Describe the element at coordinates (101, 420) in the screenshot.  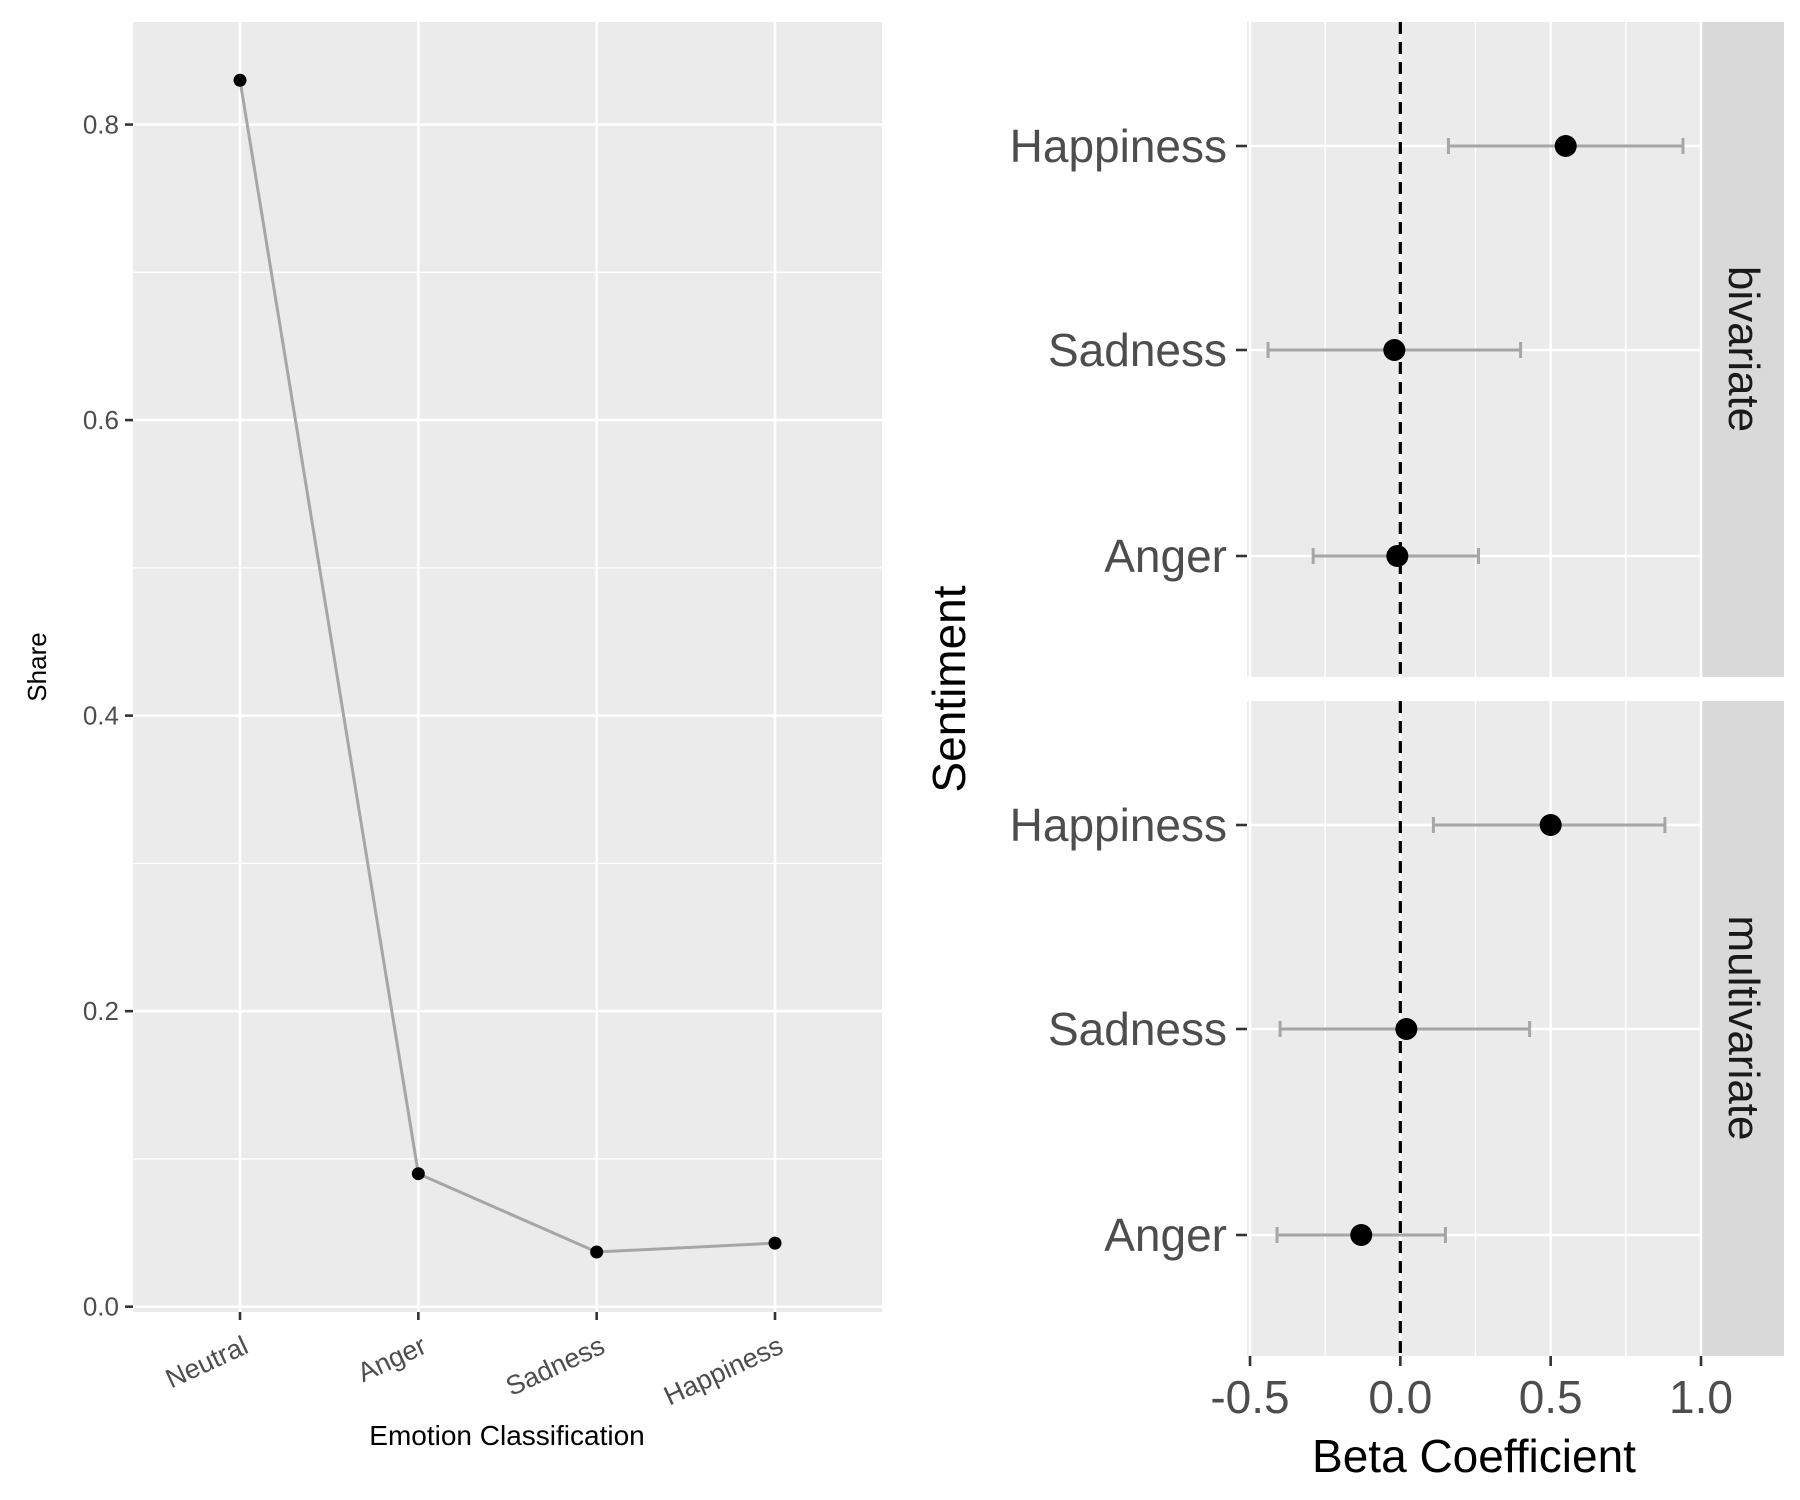
I see `left-y-tick-label: 0.6` at that location.